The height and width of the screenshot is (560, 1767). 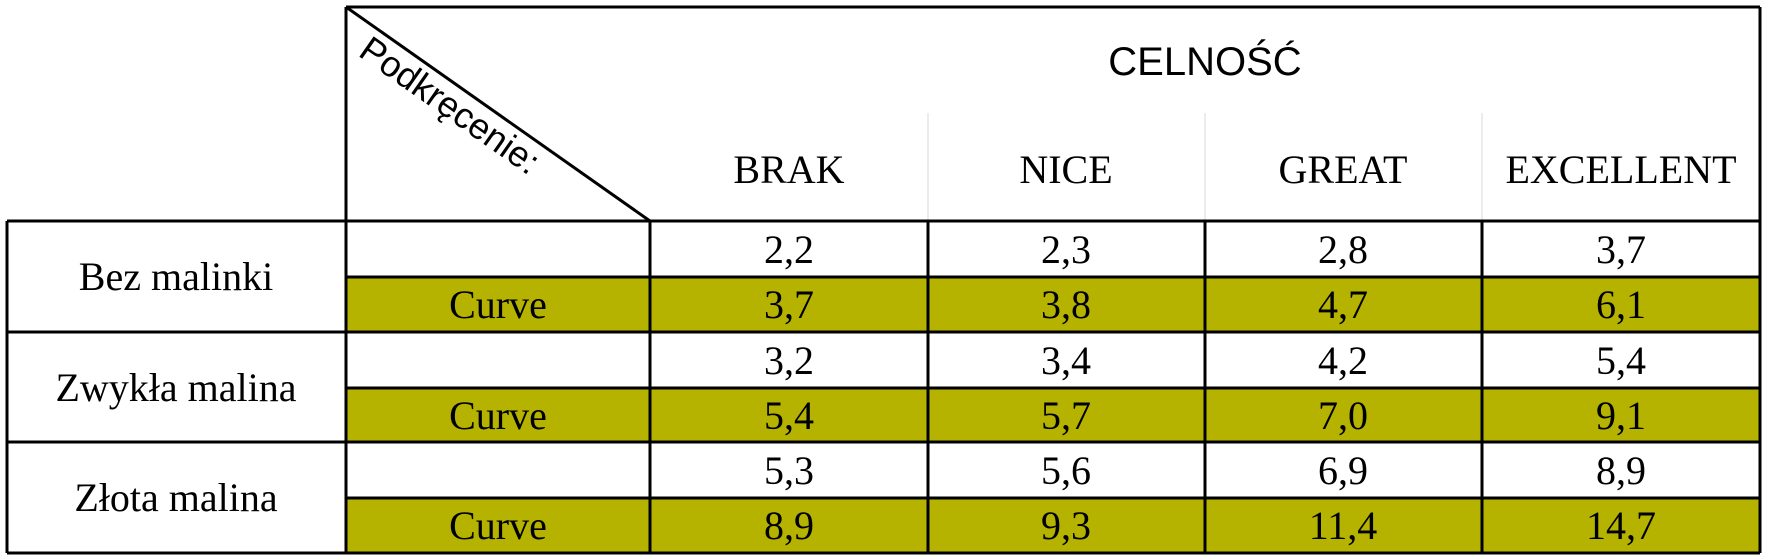 I want to click on table-cell: 4,7, so click(x=1343, y=304).